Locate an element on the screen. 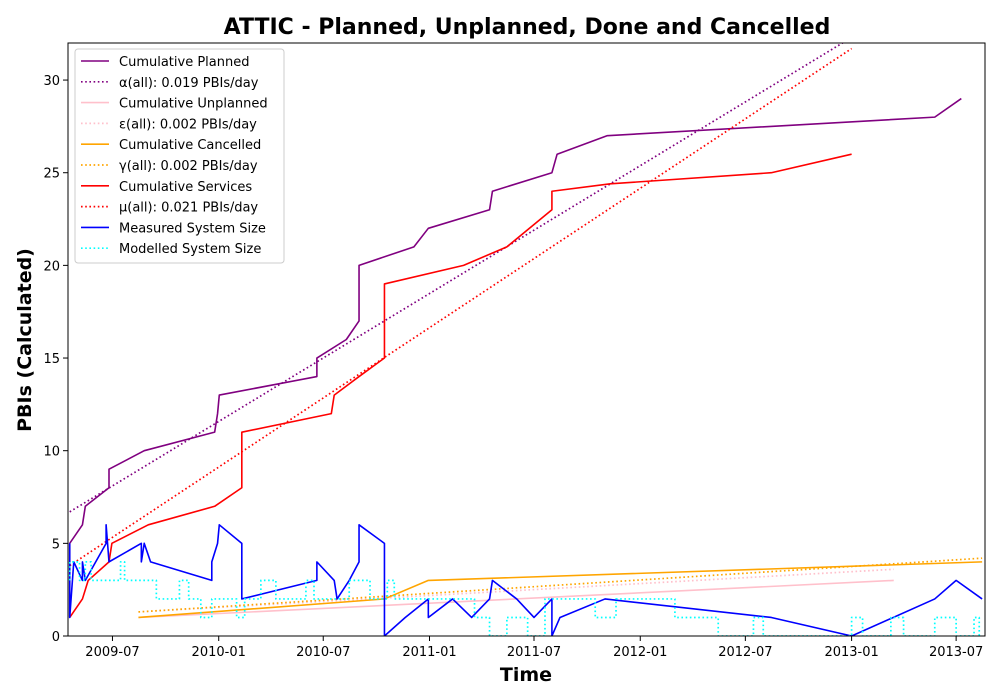 The image size is (1000, 700). legend-entry: Cumulative Planned is located at coordinates (184, 62).